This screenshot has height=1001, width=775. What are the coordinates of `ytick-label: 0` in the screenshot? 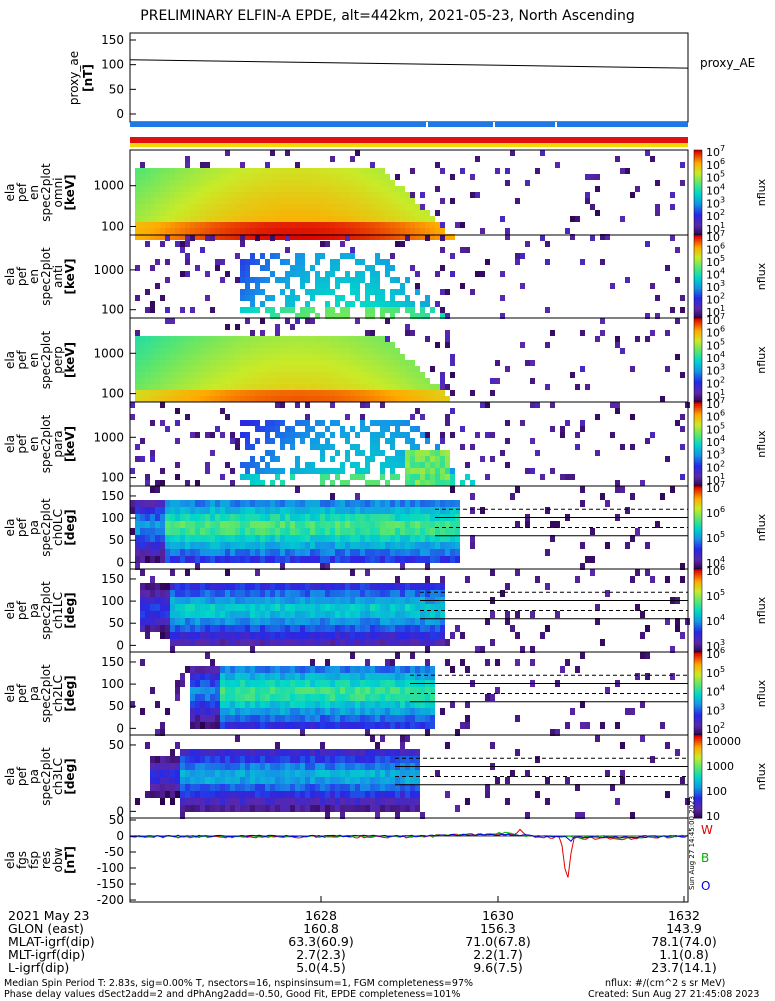 It's located at (120, 728).